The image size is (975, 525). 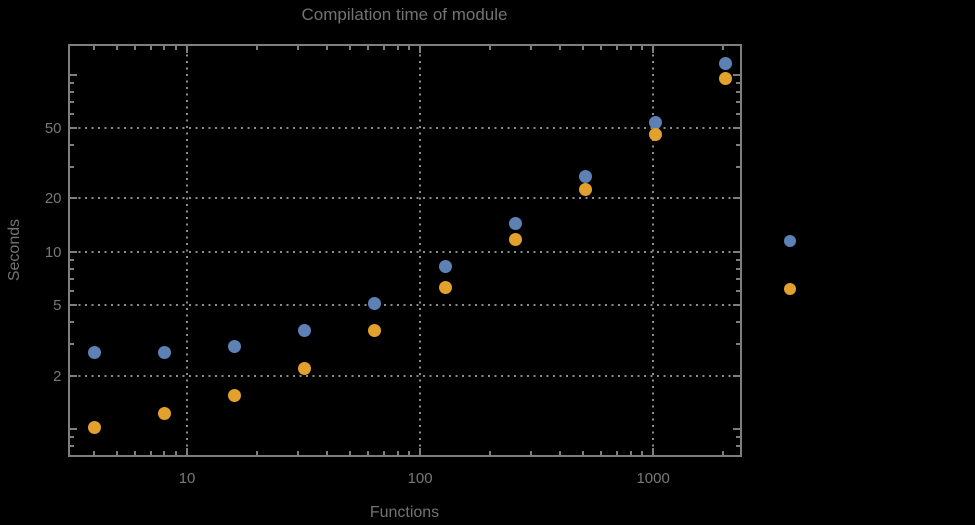 I want to click on x-tick-label: 100, so click(x=420, y=478).